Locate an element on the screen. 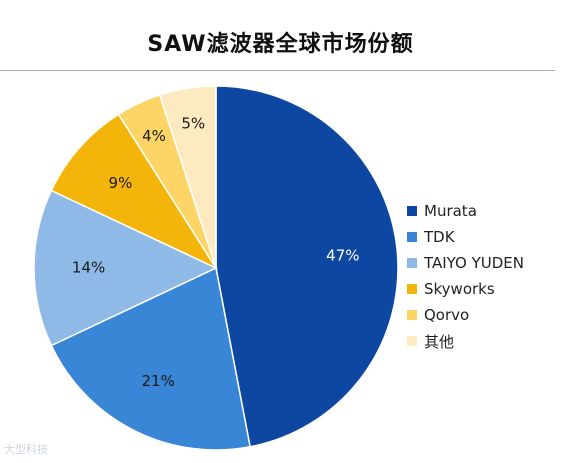 Image resolution: width=561 pixels, height=463 pixels. chart-legend: Murata TDK TAIYO YUDEN Skyworks Qorvo 其他 is located at coordinates (465, 276).